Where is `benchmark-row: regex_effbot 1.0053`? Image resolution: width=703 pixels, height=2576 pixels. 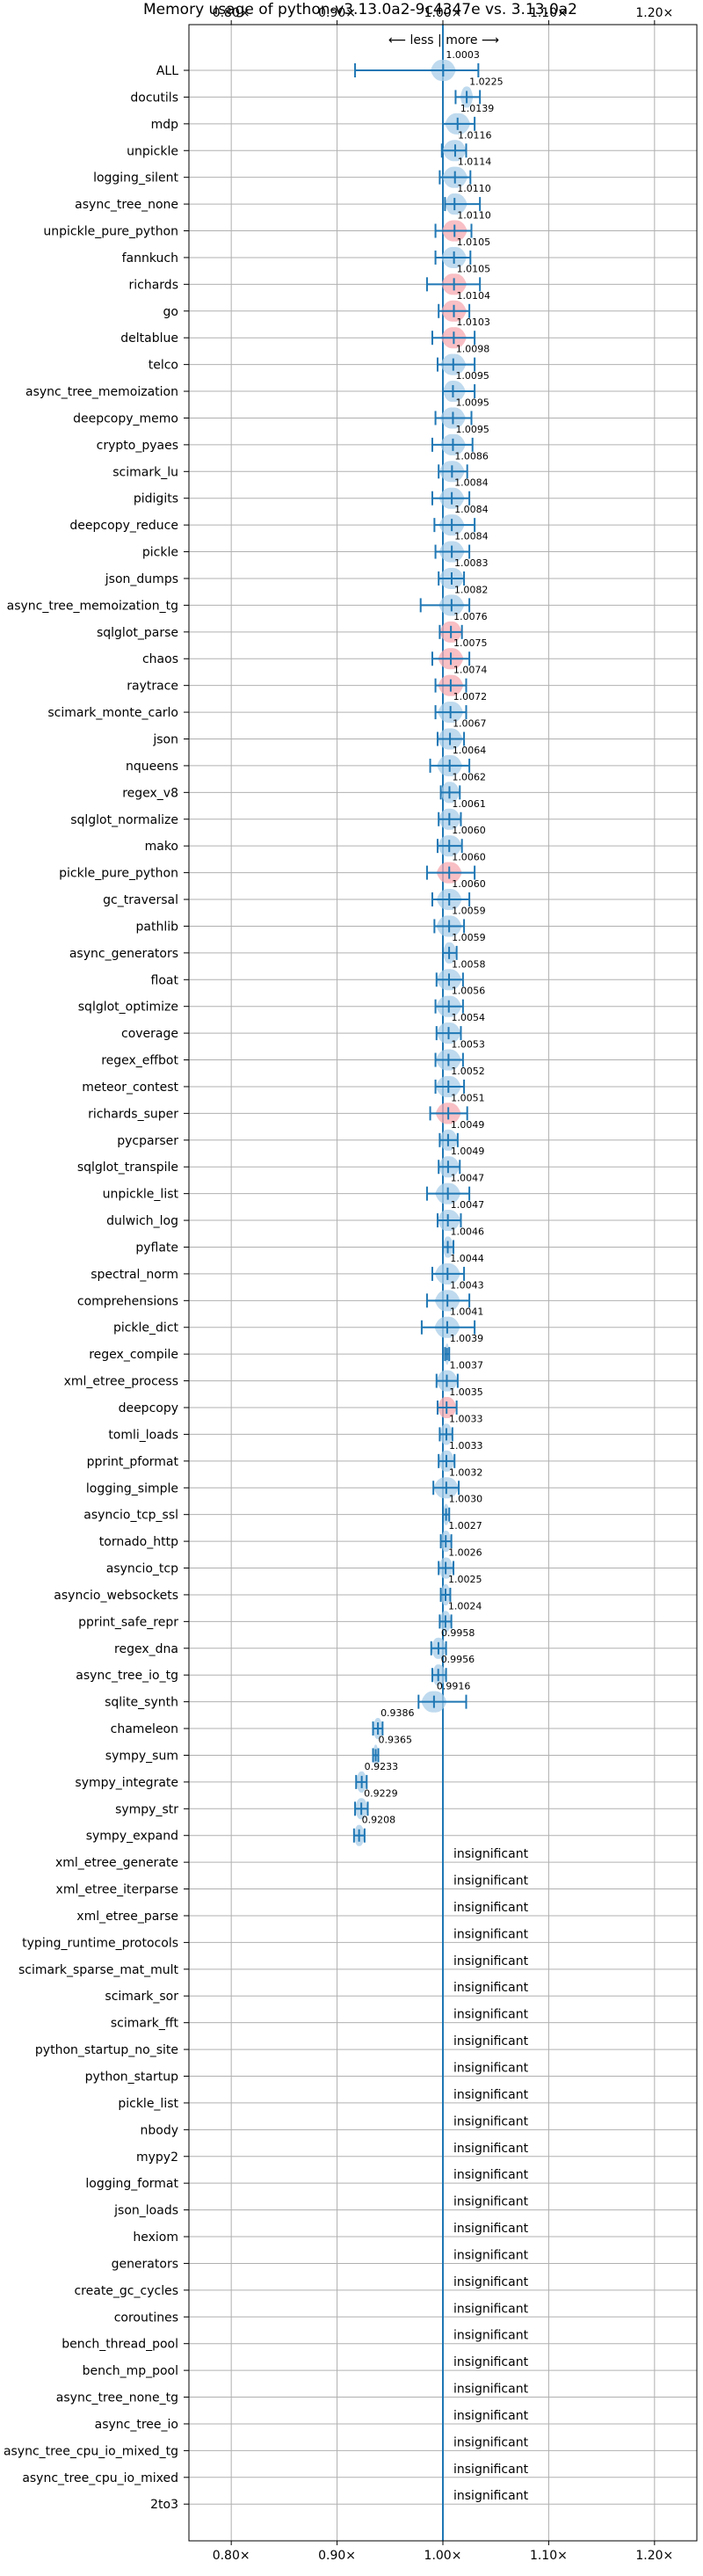
benchmark-row: regex_effbot 1.0053 is located at coordinates (293, 1055).